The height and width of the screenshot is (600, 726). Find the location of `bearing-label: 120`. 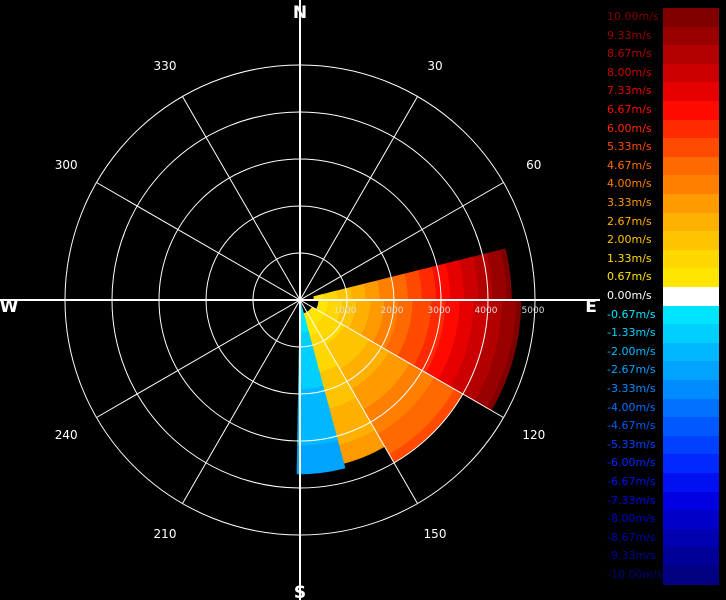

bearing-label: 120 is located at coordinates (533, 435).